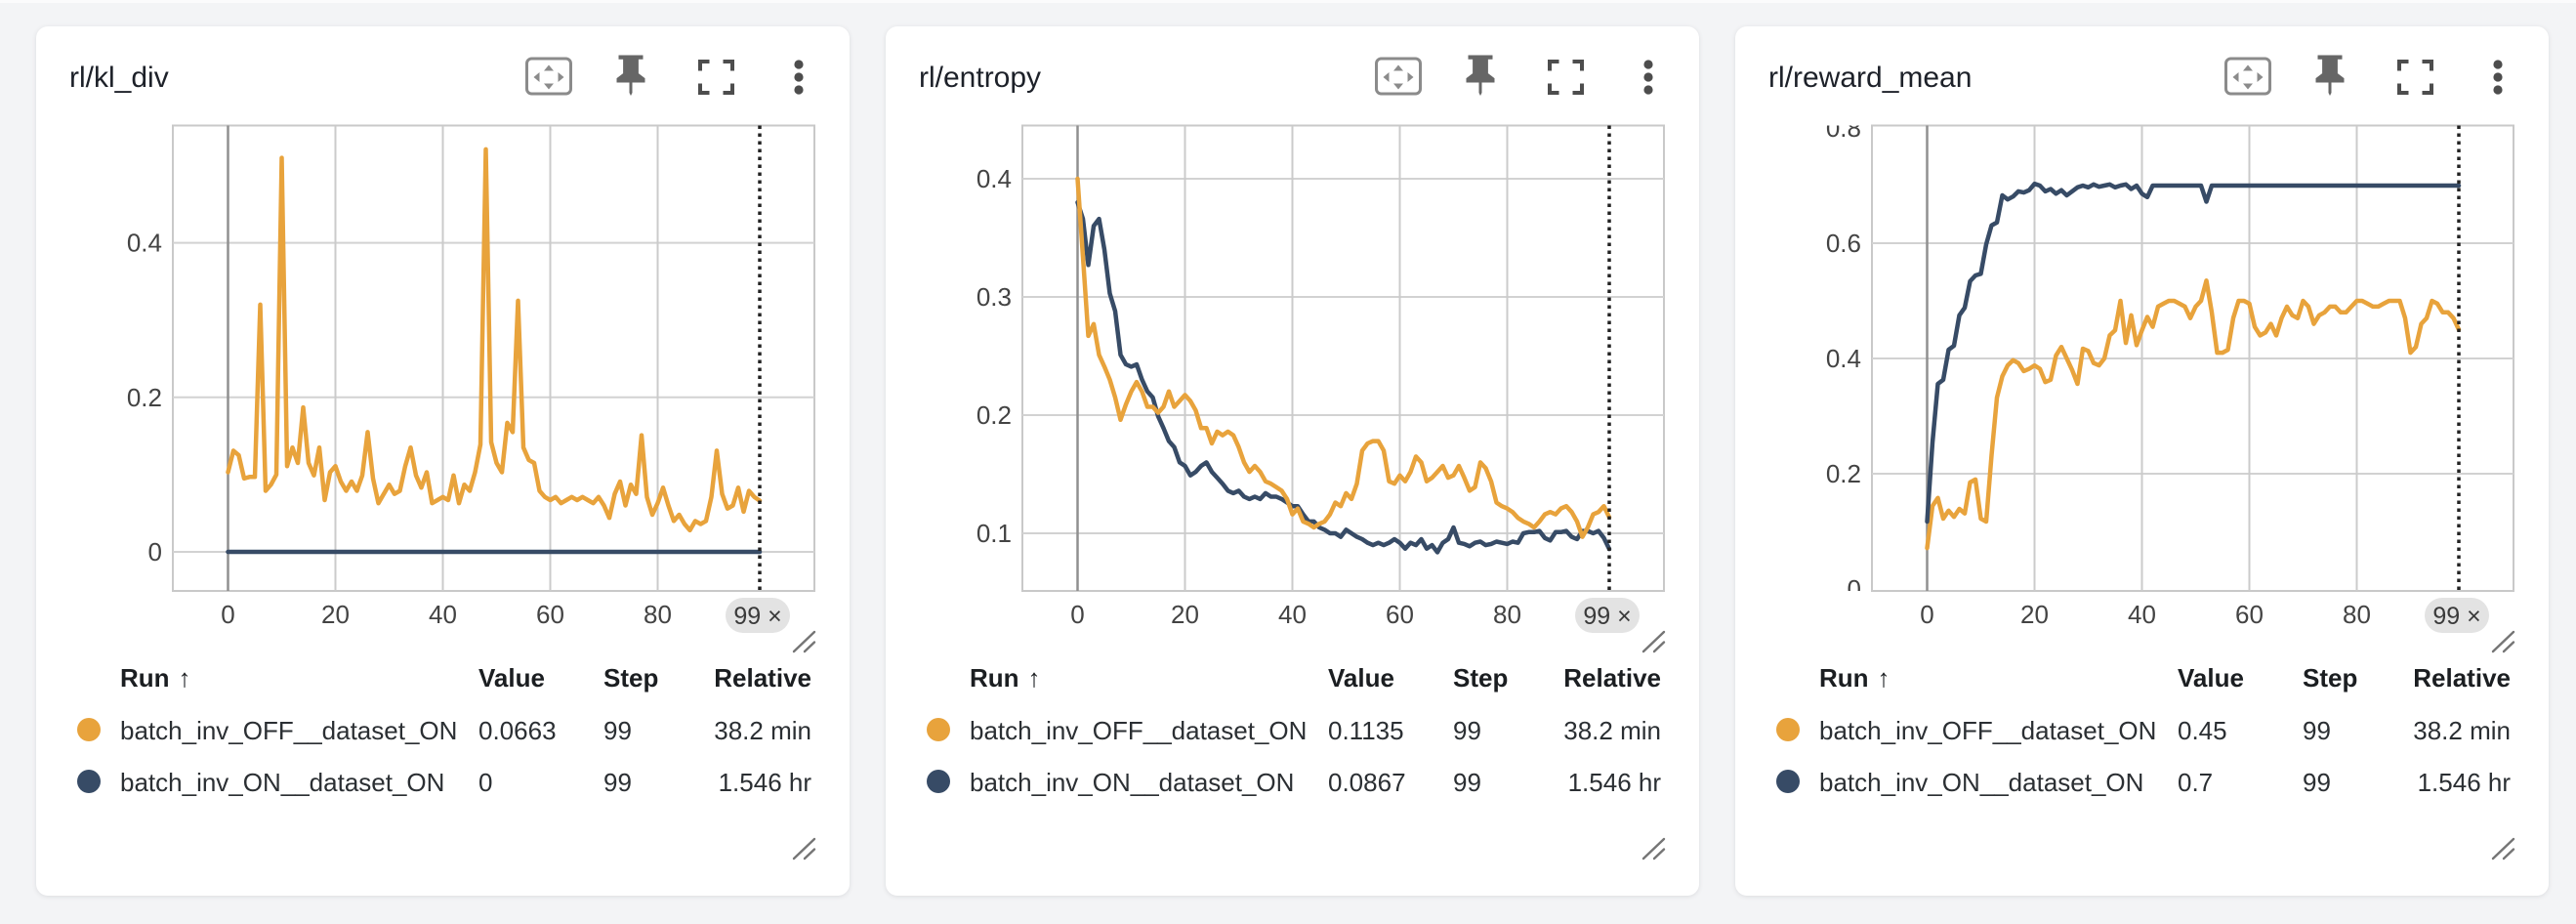 Image resolution: width=2576 pixels, height=924 pixels. What do you see at coordinates (1843, 128) in the screenshot?
I see `svg-text: 0.8` at bounding box center [1843, 128].